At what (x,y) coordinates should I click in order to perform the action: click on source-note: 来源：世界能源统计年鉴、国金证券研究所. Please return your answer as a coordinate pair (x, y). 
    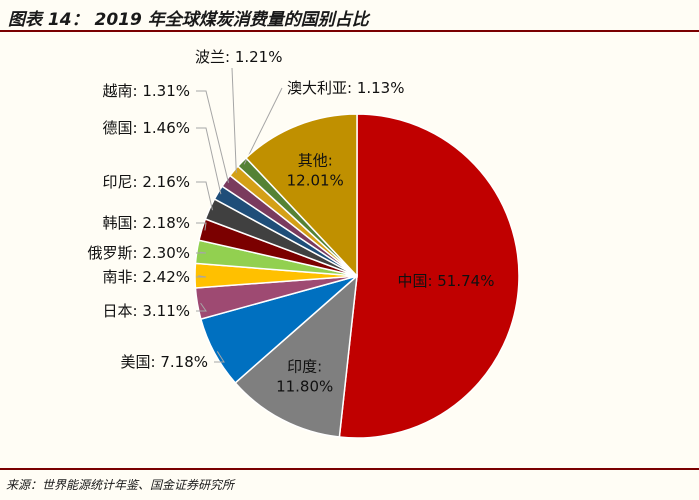
    Looking at the image, I should click on (120, 485).